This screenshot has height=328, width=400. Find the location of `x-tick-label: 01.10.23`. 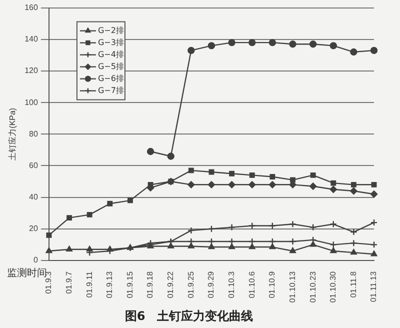

x-tick-label: 01.10.23 is located at coordinates (313, 286).